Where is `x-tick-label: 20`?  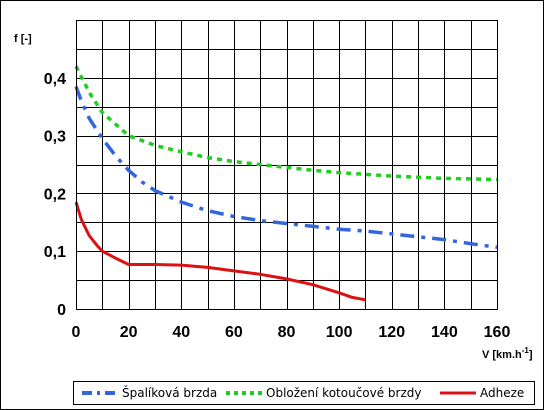
x-tick-label: 20 is located at coordinates (129, 332).